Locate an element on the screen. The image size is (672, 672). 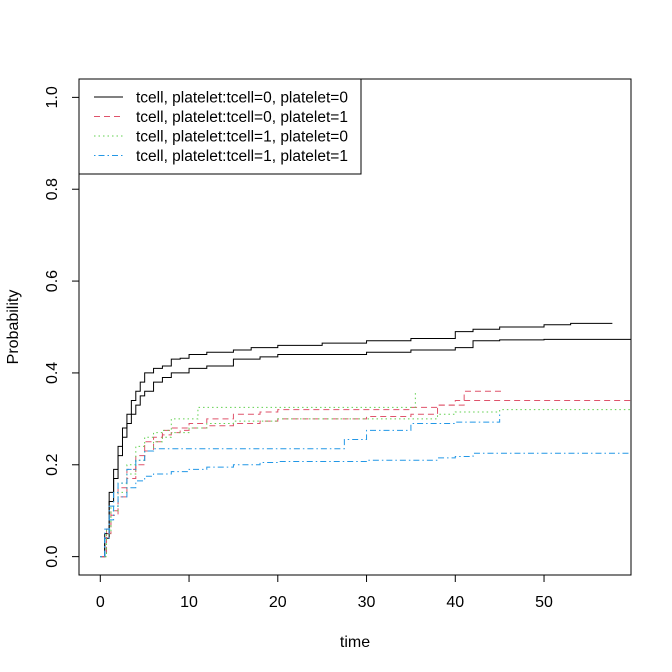
x-tick-label: 20 is located at coordinates (278, 602).